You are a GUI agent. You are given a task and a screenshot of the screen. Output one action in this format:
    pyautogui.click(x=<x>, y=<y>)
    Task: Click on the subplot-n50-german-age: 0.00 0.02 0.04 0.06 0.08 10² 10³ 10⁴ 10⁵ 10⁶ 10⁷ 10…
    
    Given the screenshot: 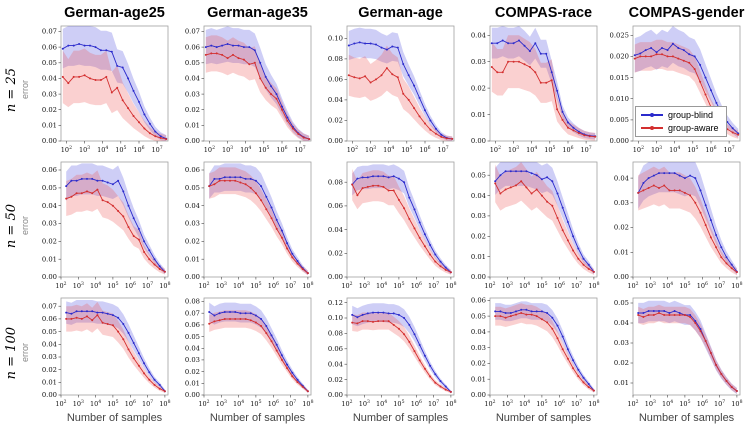 What is the action you would take?
    pyautogui.click(x=387, y=226)
    